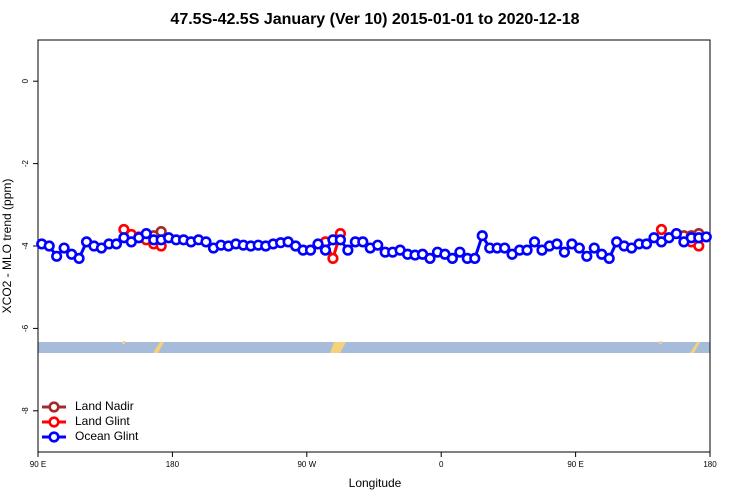 The height and width of the screenshot is (500, 750). Describe the element at coordinates (25, 80) in the screenshot. I see `y-tick-label: 0` at that location.